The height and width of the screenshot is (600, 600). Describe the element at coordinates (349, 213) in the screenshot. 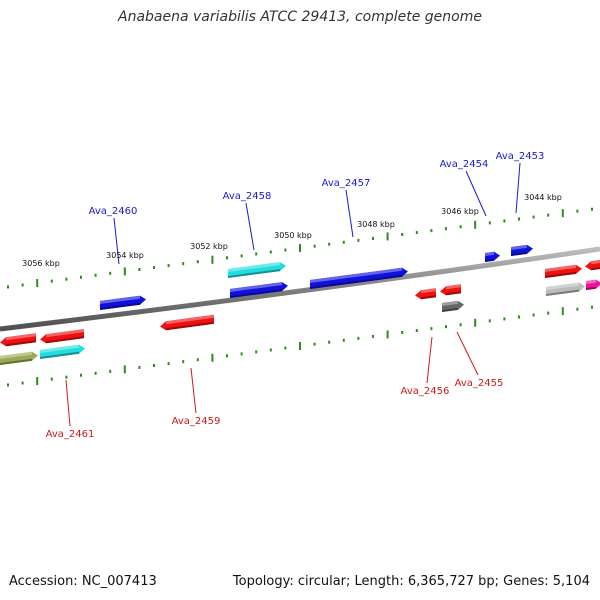

I see `label-ava-2457-leader` at that location.